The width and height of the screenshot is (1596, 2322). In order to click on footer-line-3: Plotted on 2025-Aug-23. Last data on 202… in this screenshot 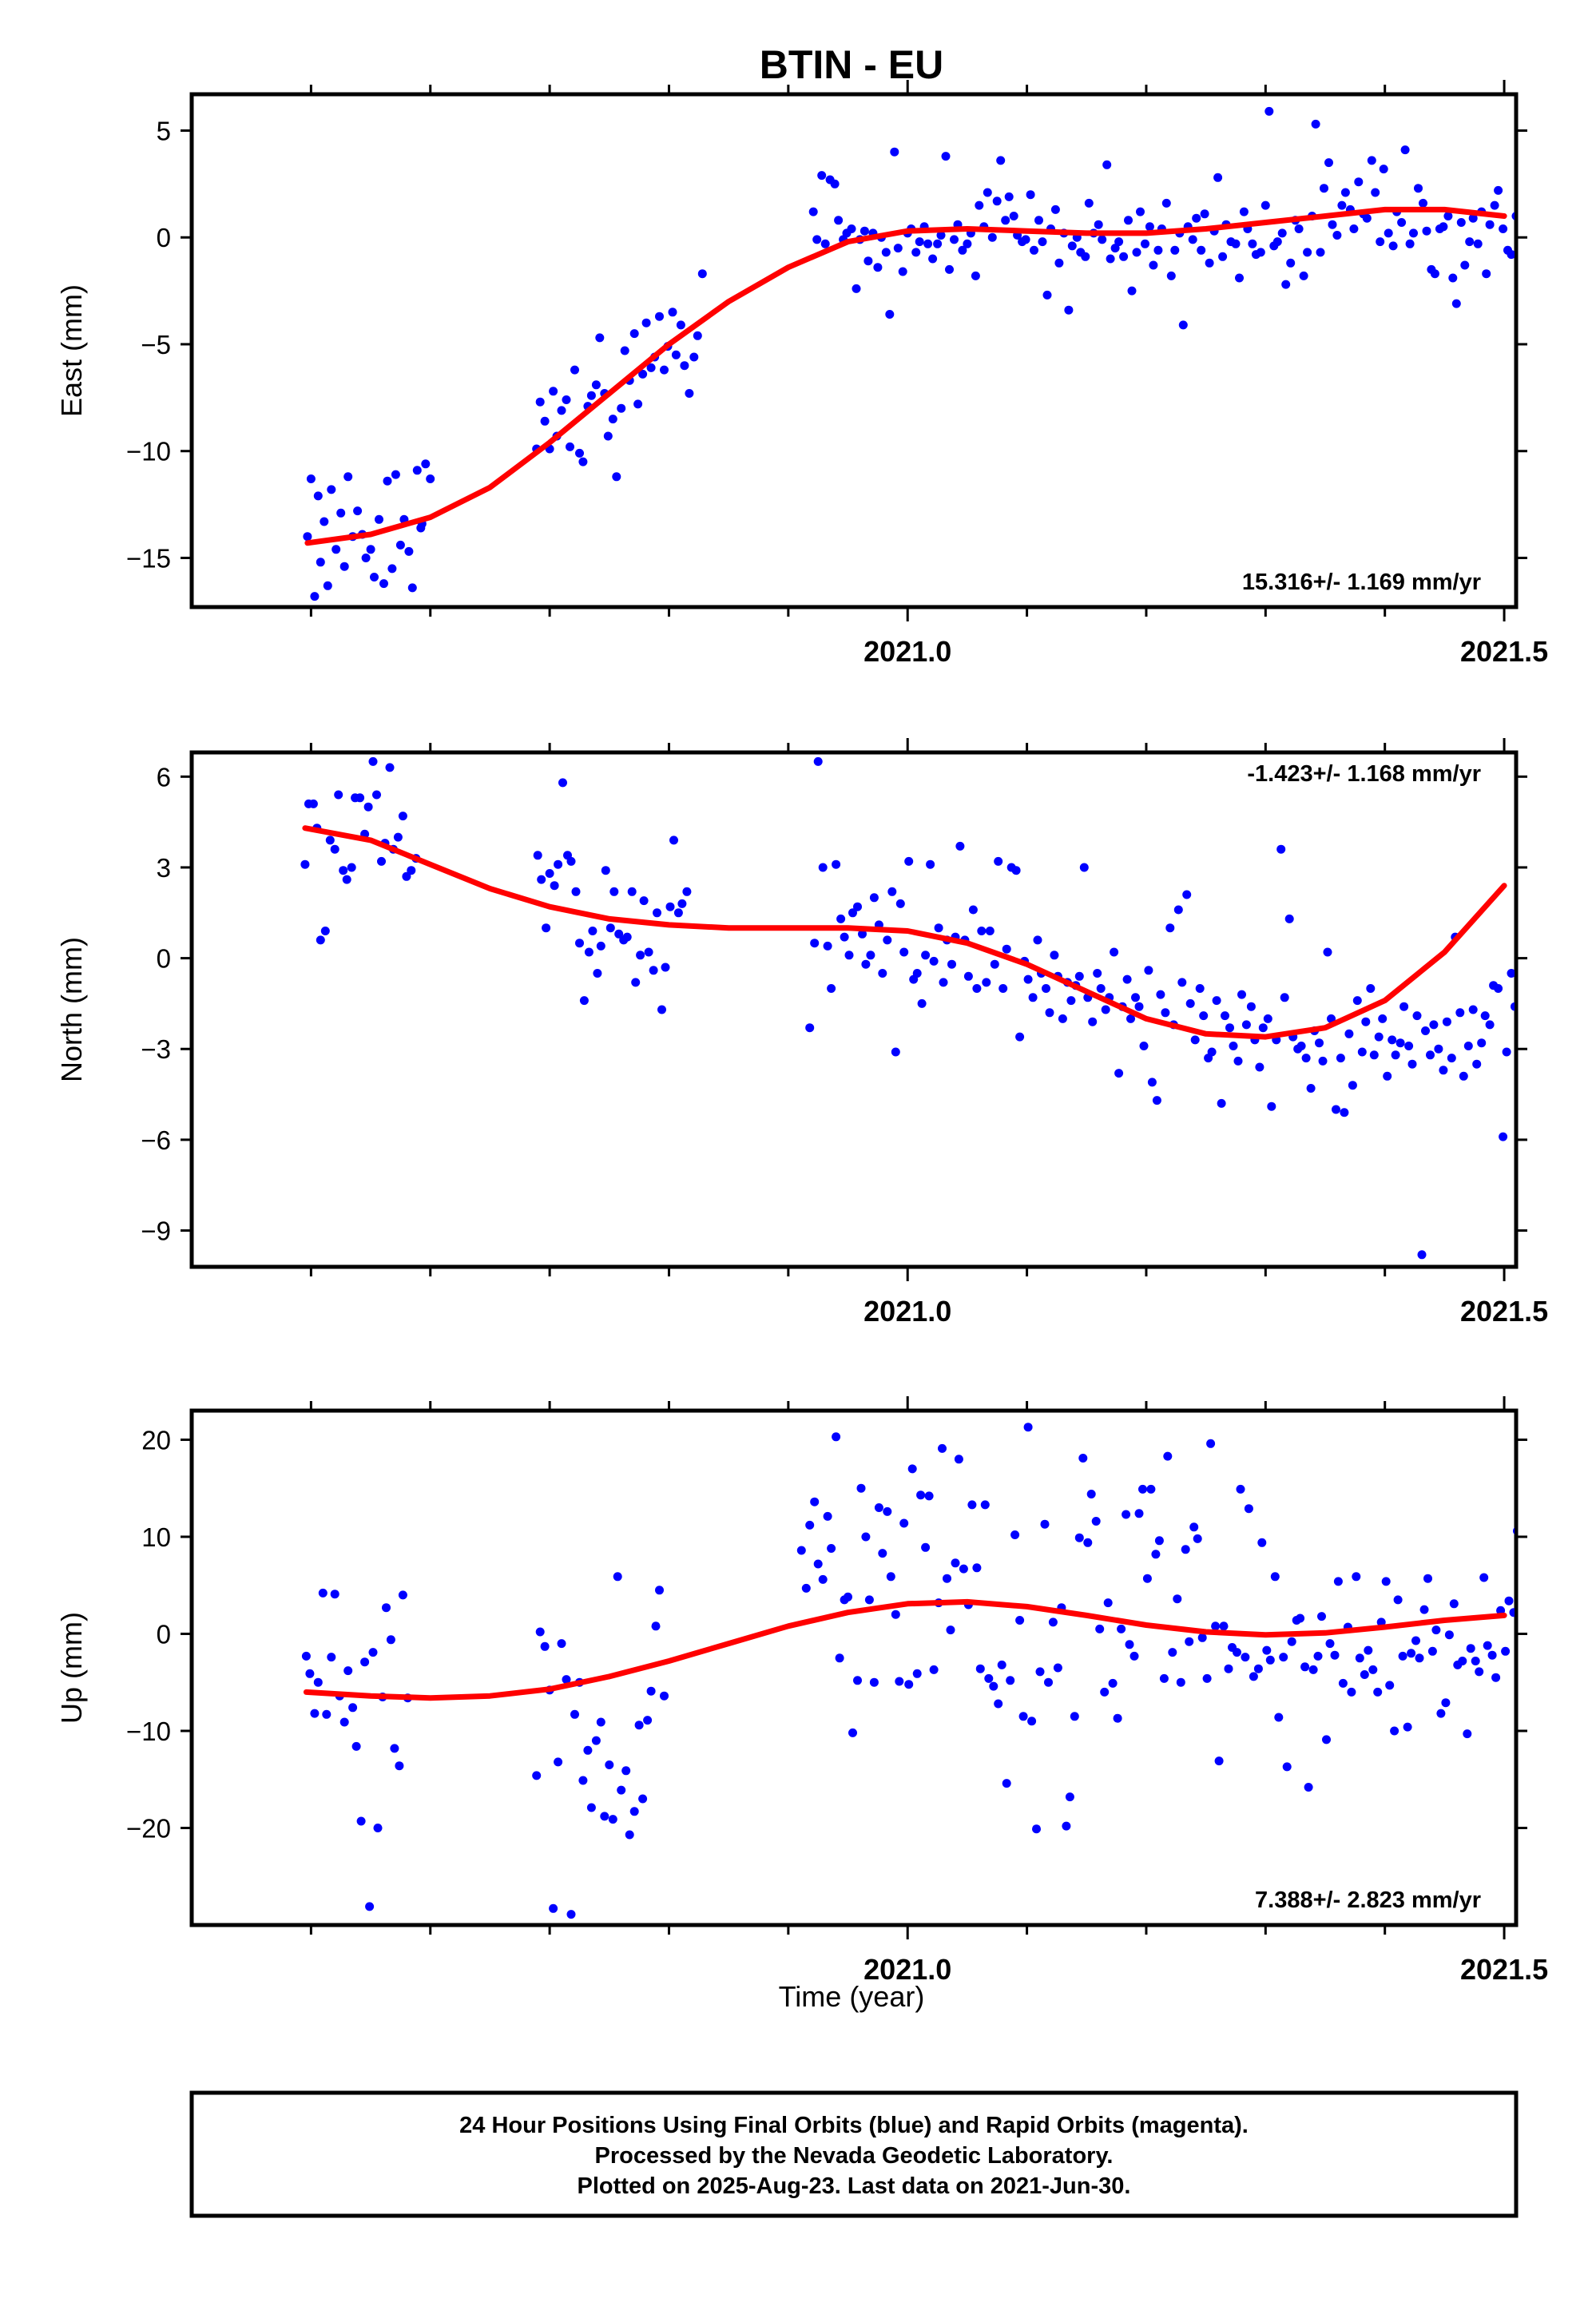, I will do `click(854, 2186)`.